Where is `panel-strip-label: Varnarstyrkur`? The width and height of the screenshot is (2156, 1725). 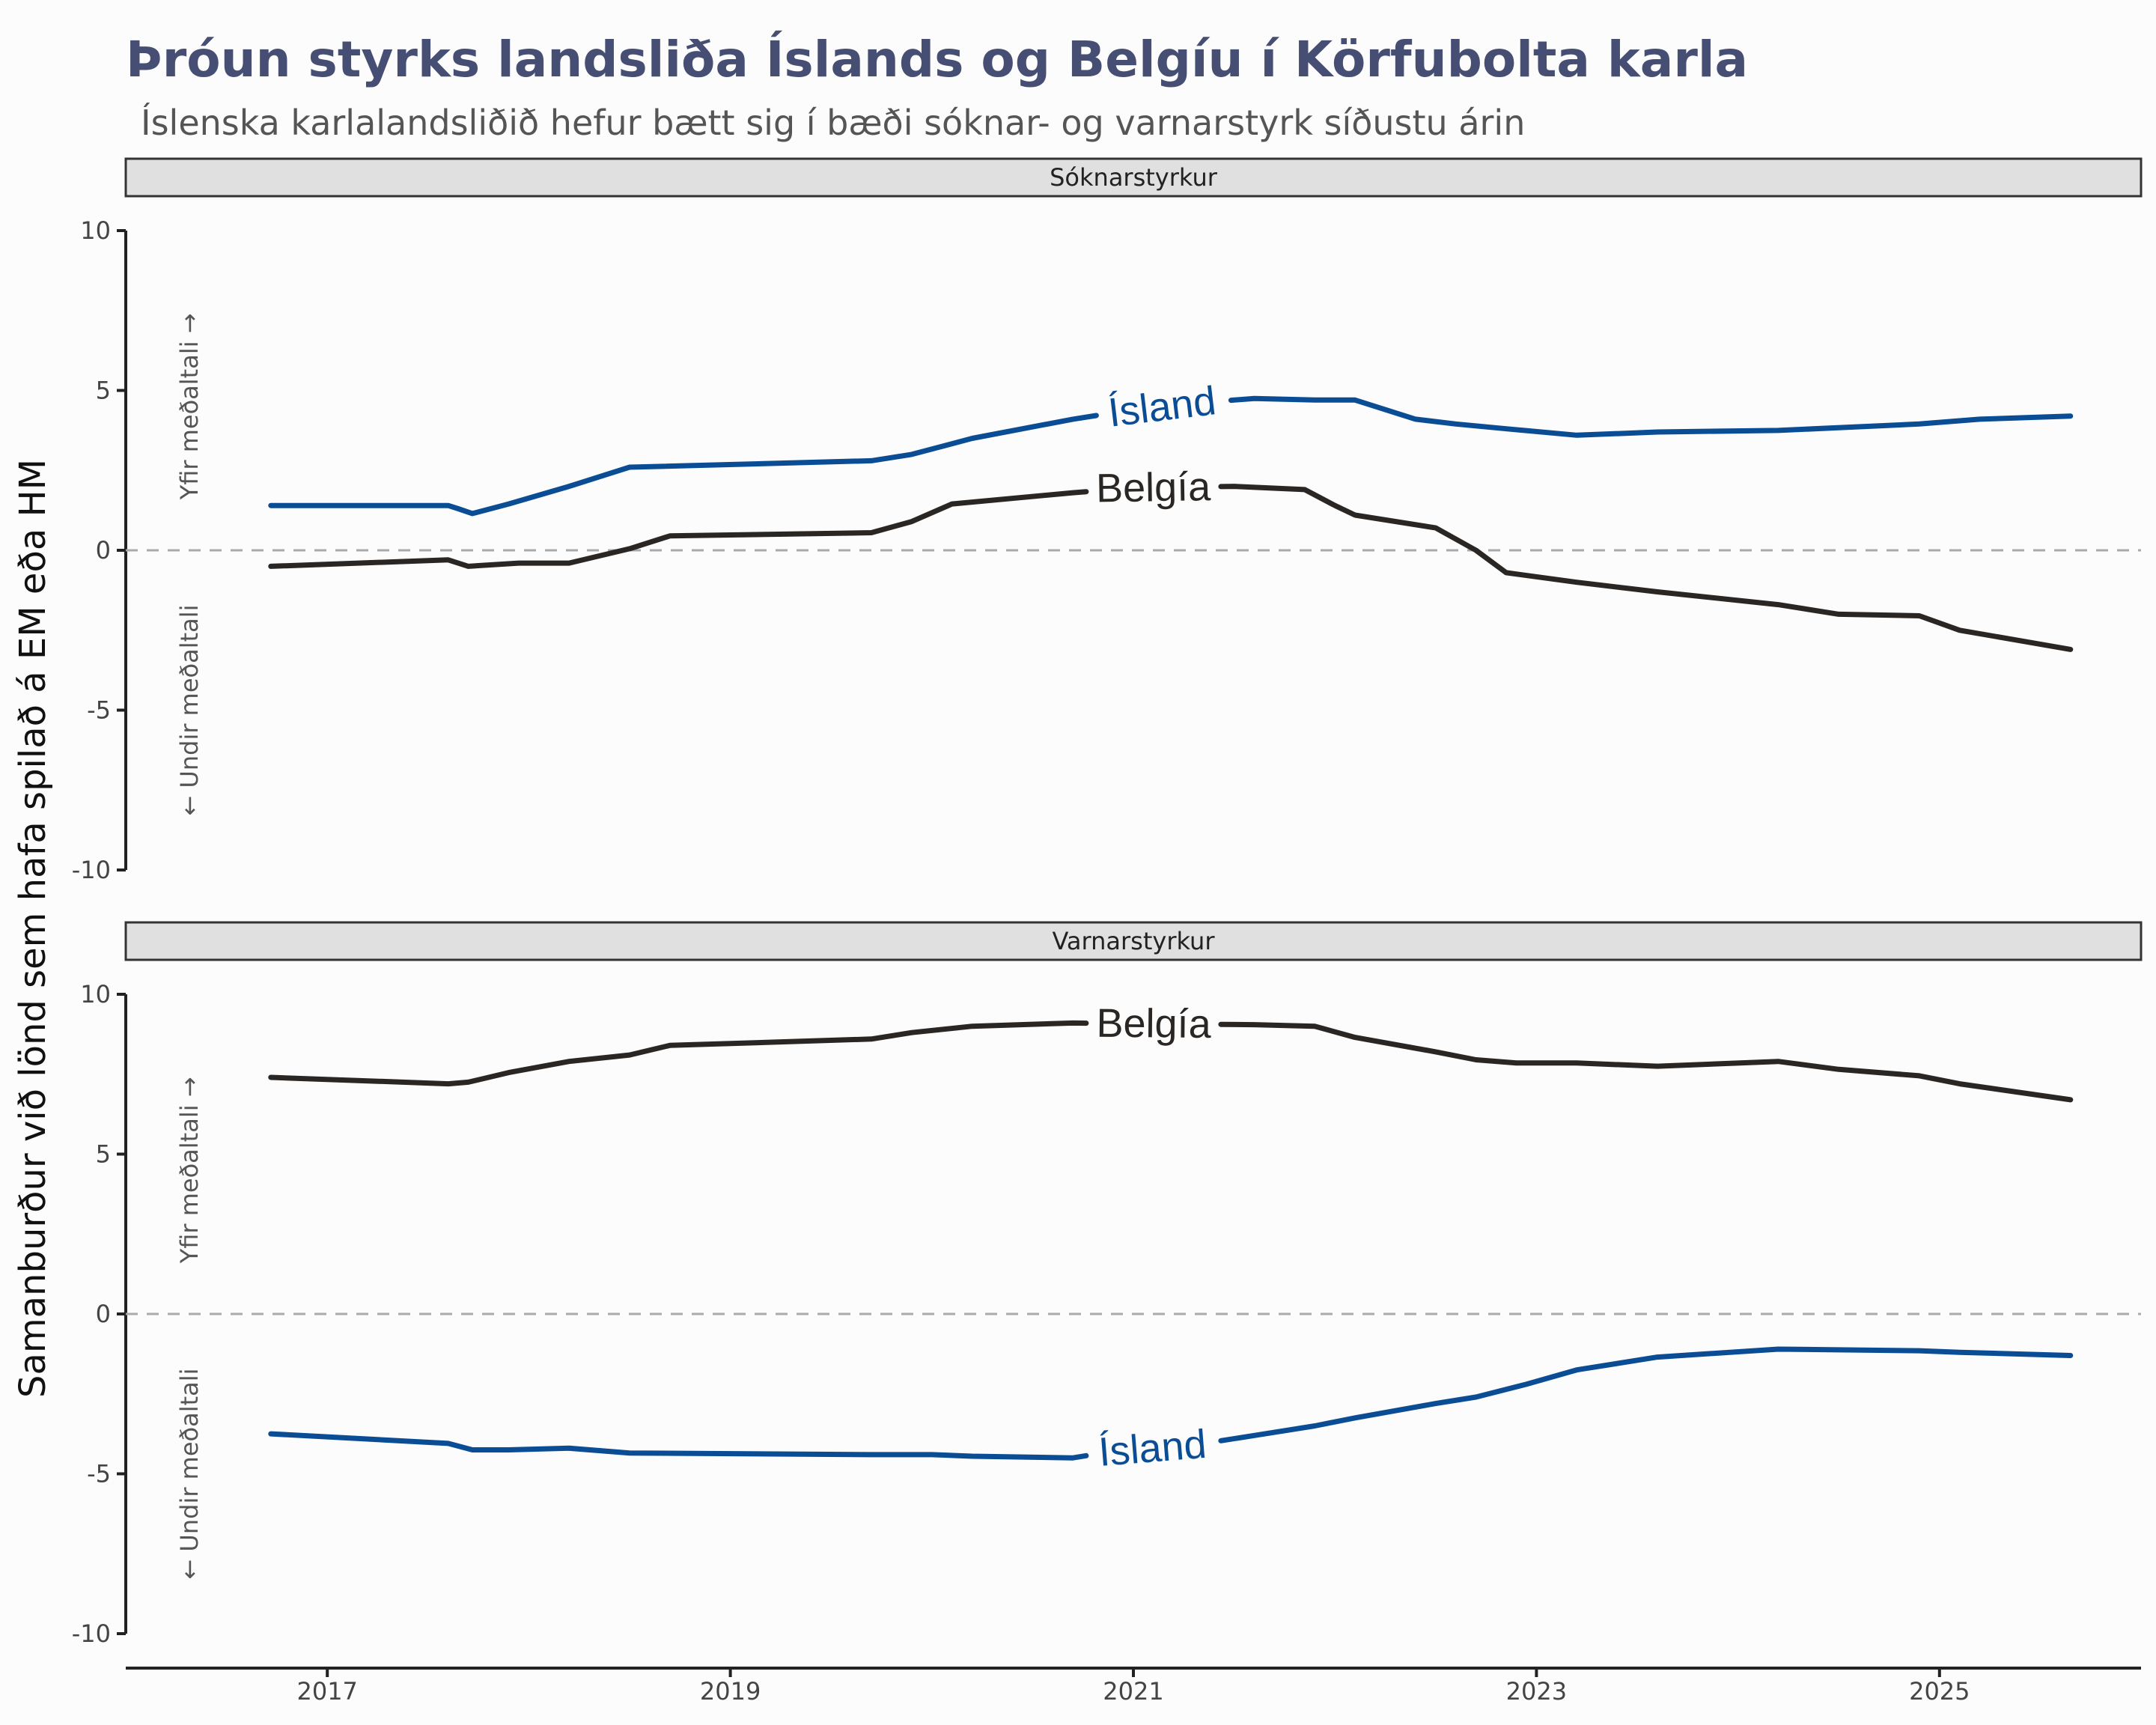 panel-strip-label: Varnarstyrkur is located at coordinates (1134, 941).